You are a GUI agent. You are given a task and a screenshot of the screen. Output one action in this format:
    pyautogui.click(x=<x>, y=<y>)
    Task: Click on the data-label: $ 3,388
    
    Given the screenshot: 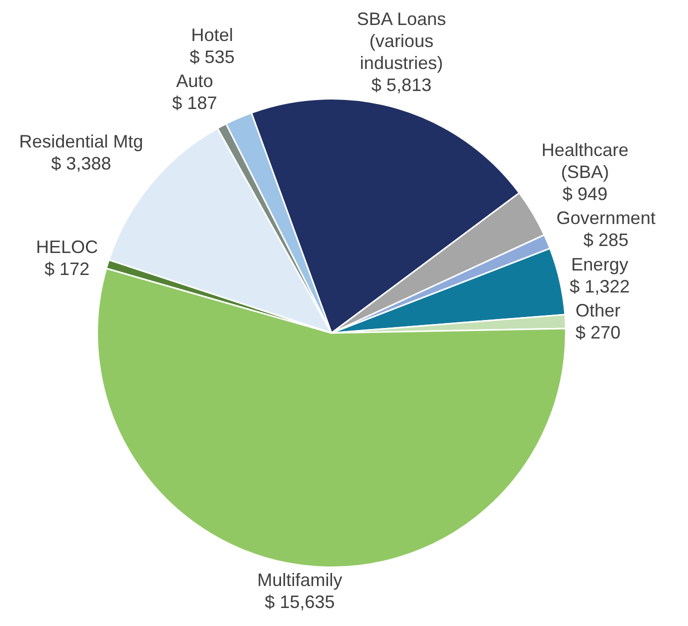 What is the action you would take?
    pyautogui.click(x=81, y=163)
    